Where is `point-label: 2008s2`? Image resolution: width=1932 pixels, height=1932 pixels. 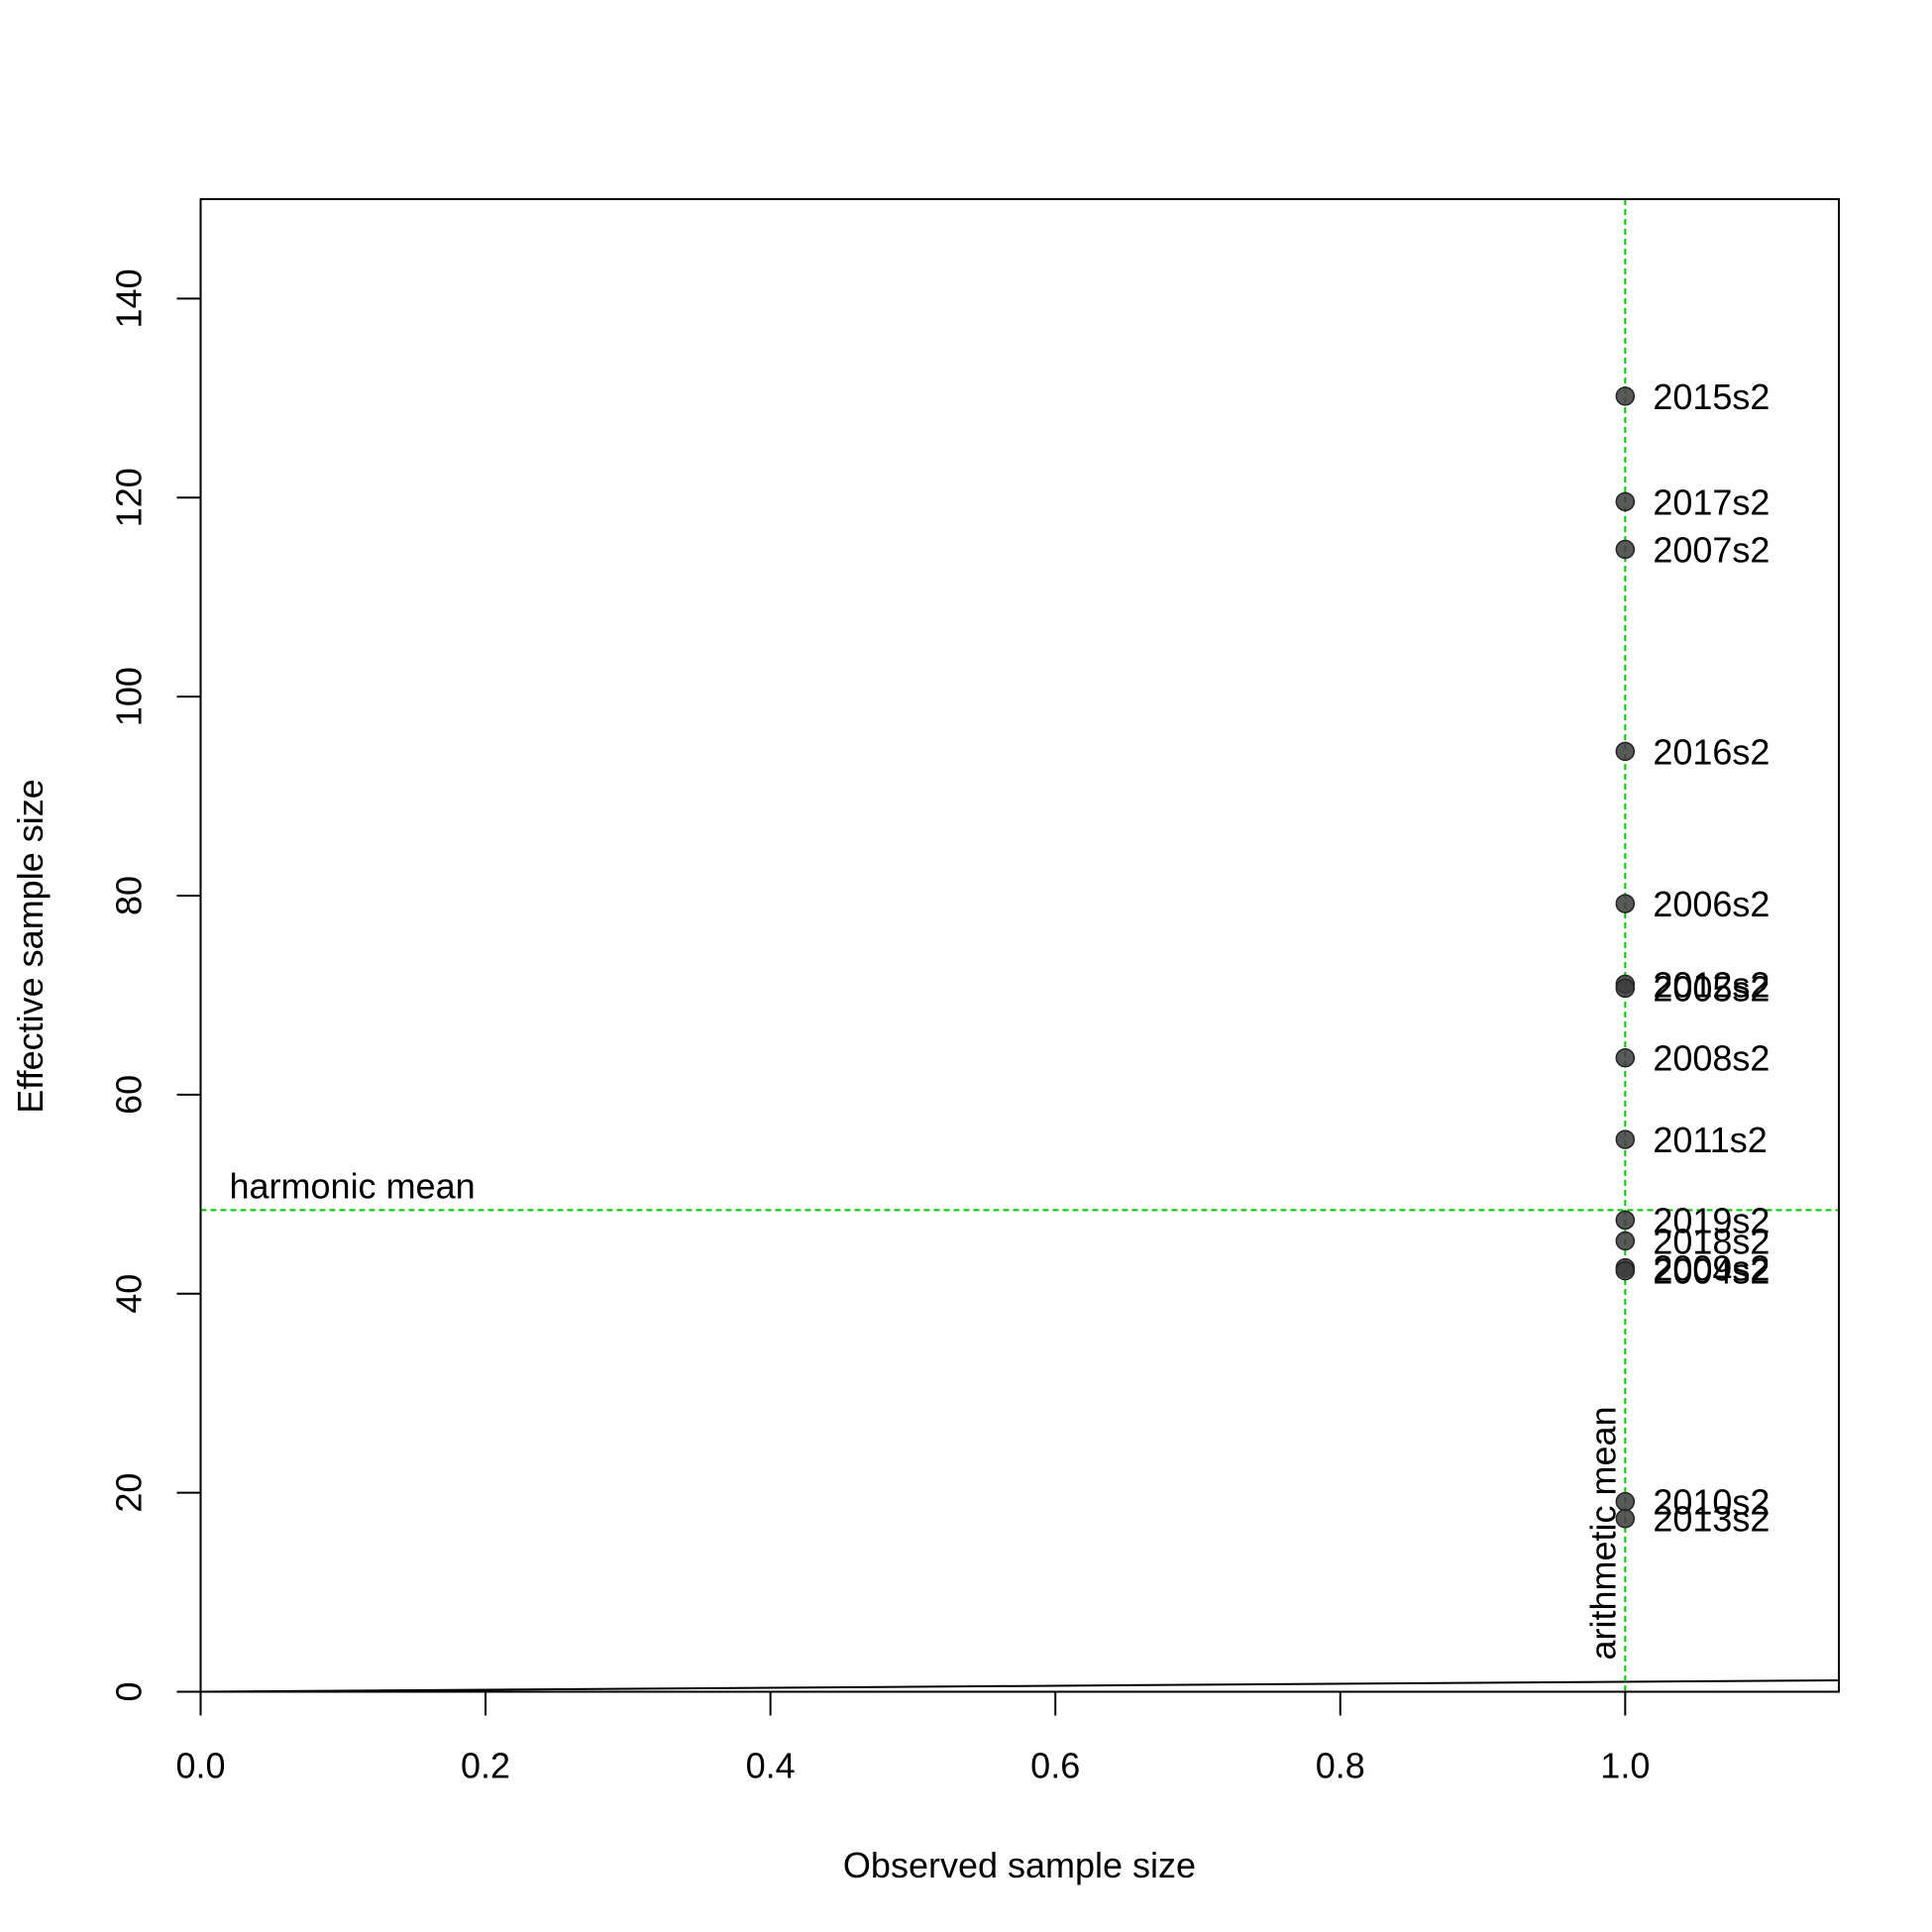 point-label: 2008s2 is located at coordinates (1712, 1059).